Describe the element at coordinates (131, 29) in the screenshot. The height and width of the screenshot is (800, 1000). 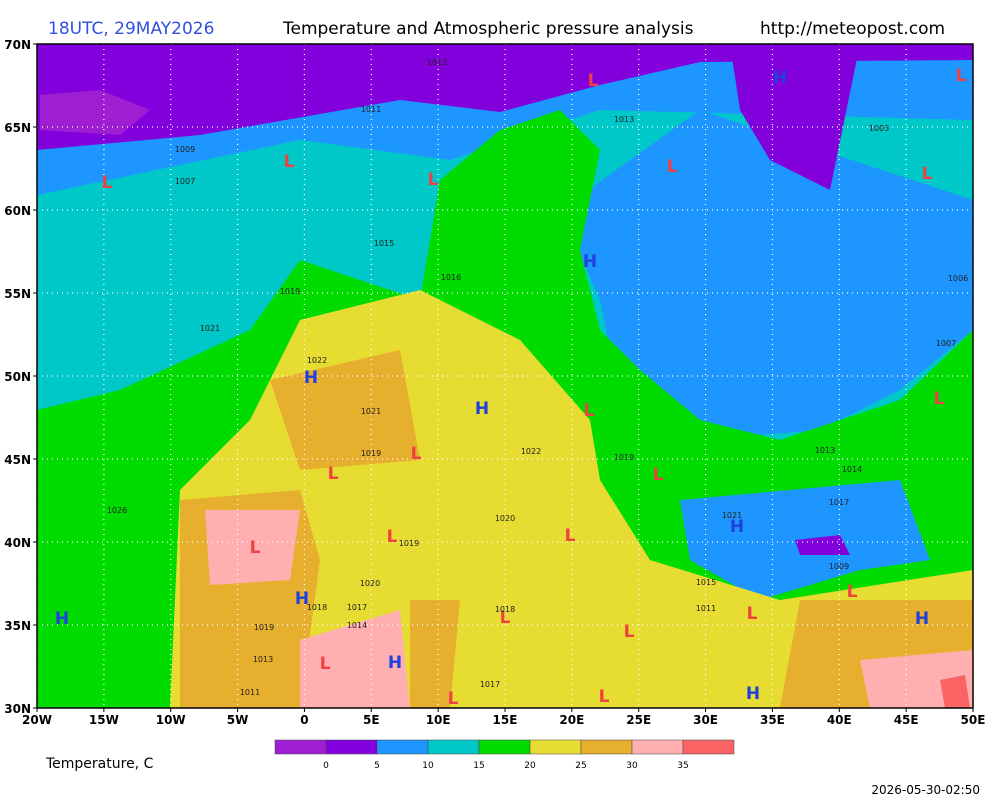
I see `header-time: 18UTC, 29MAY2026` at that location.